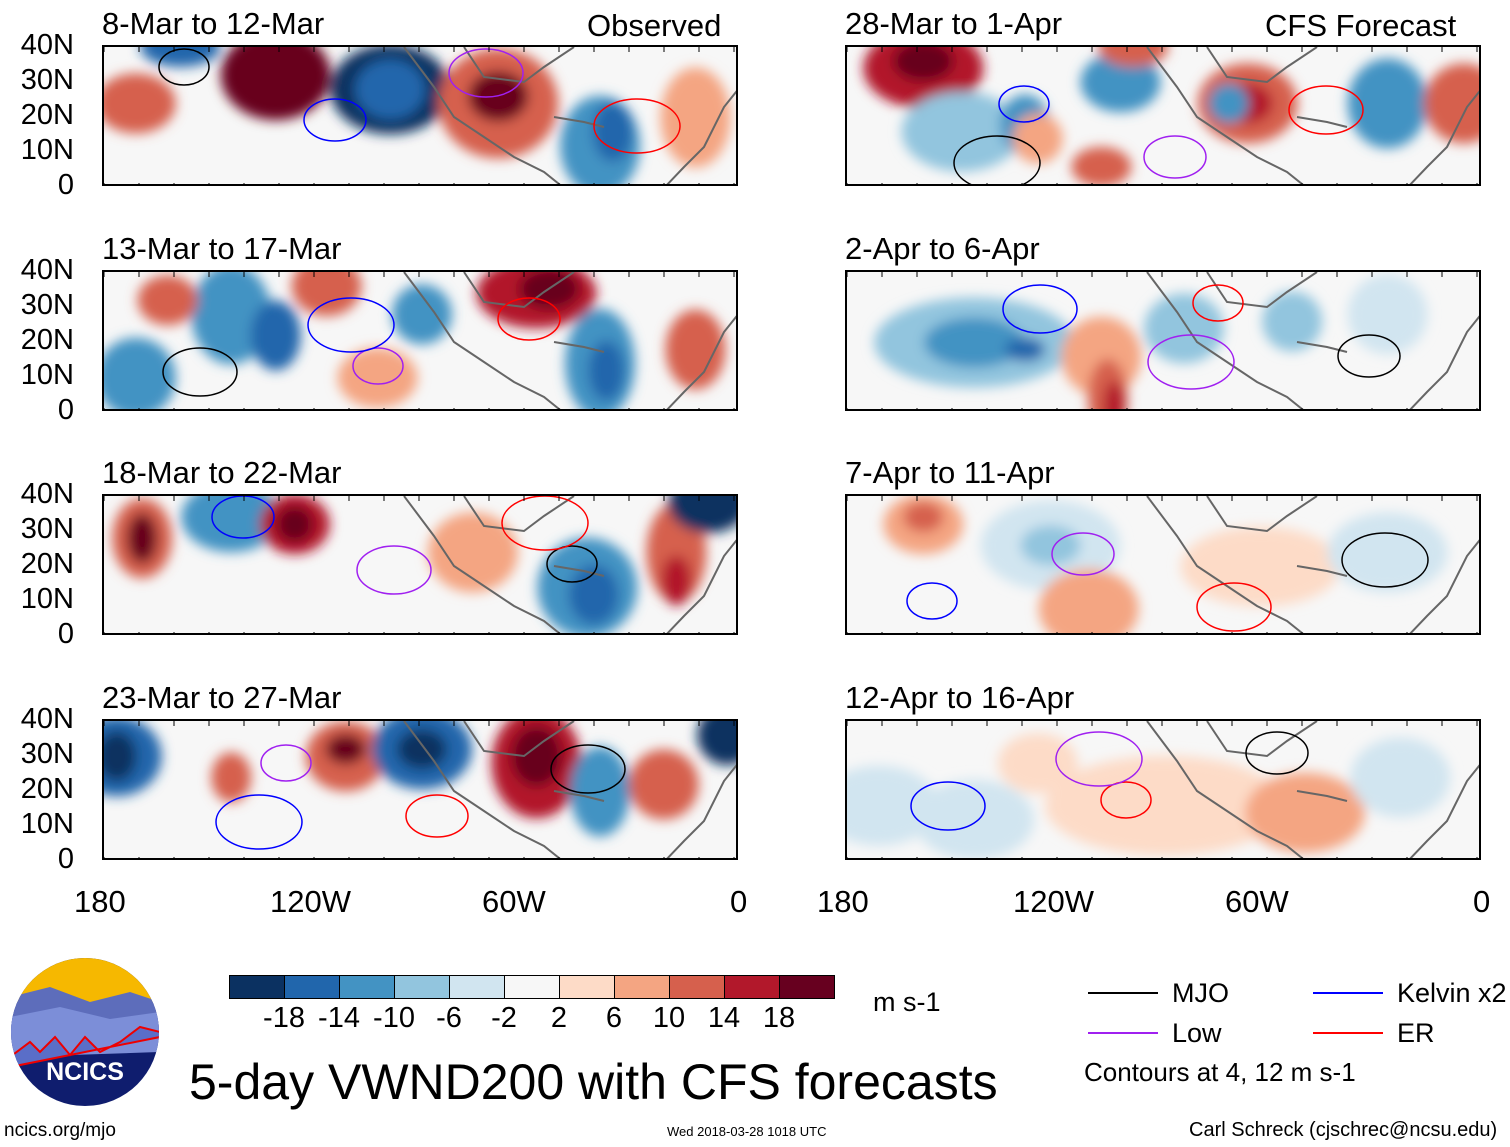 The height and width of the screenshot is (1147, 1510). I want to click on colorbar-tick: -14, so click(339, 1018).